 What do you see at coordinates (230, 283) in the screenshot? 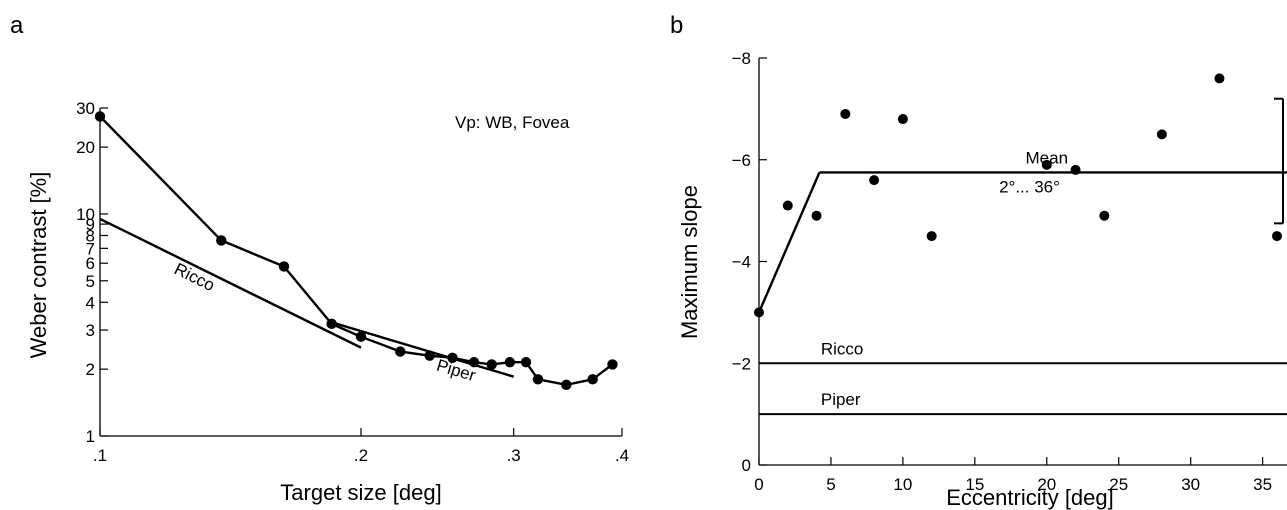
I see `fit-line-ricco` at bounding box center [230, 283].